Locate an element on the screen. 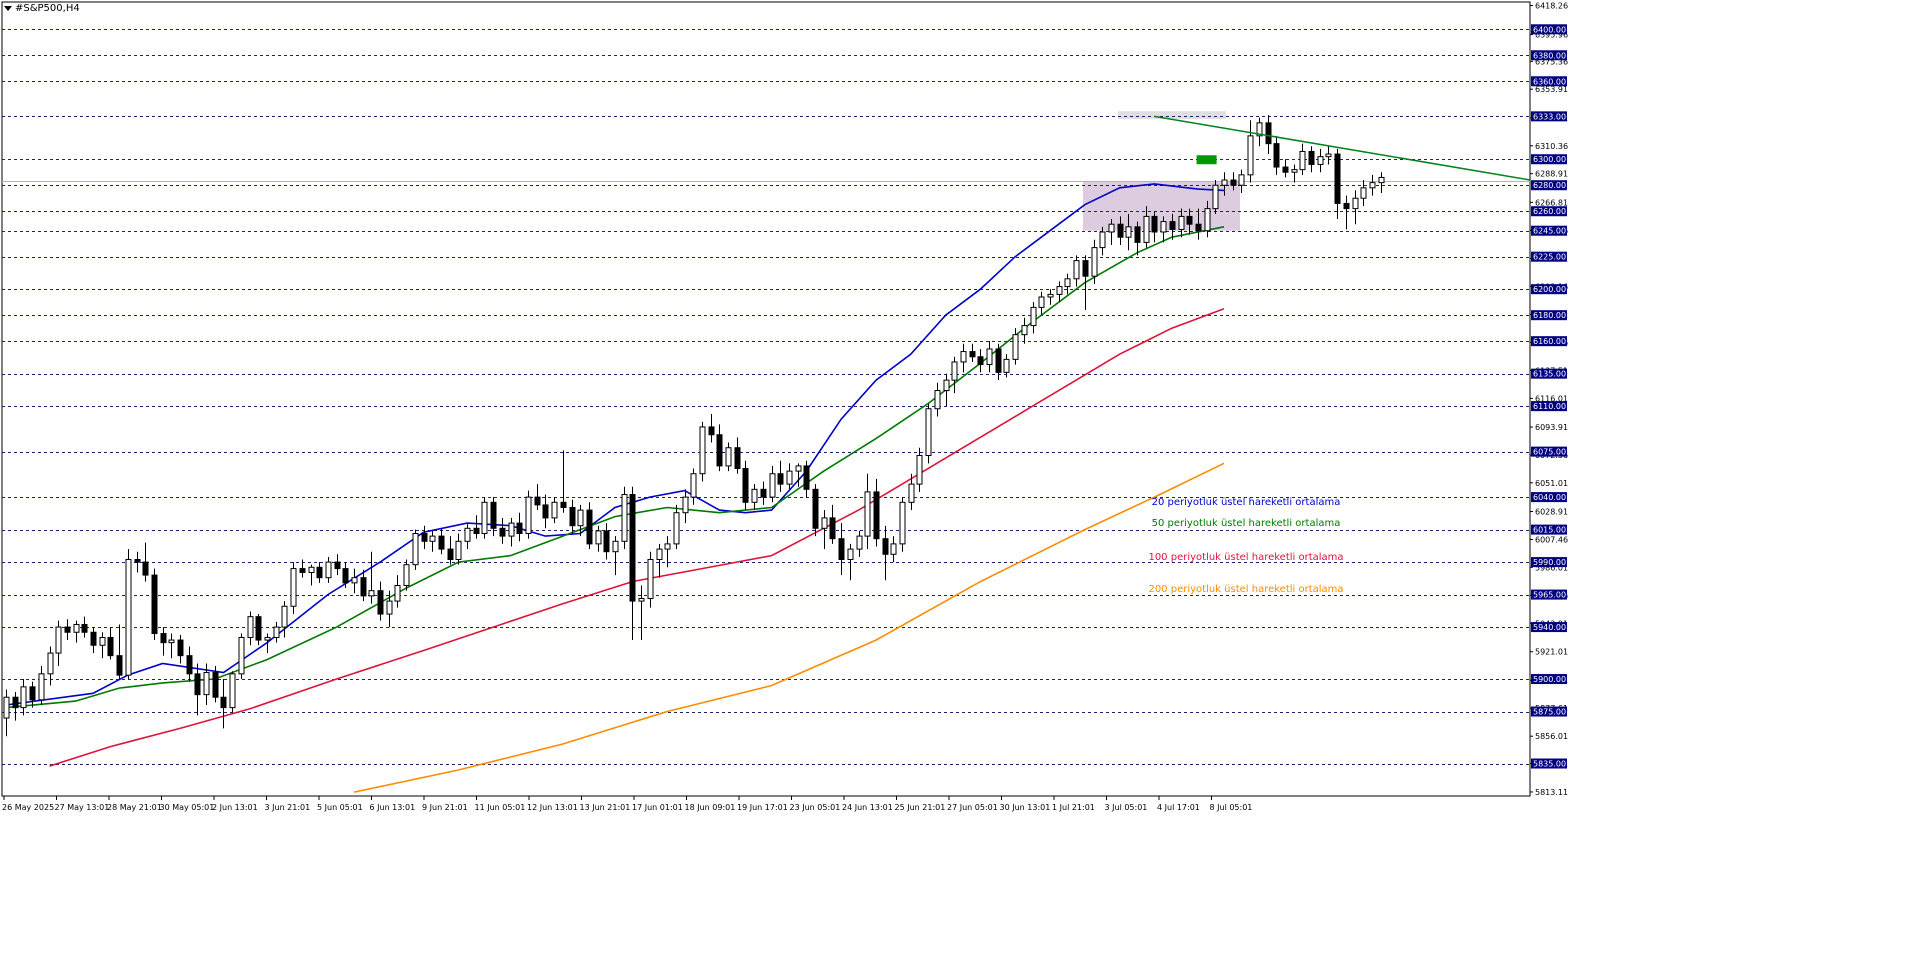  time-axis-label: 19 Jun 17:01 is located at coordinates (762, 807).